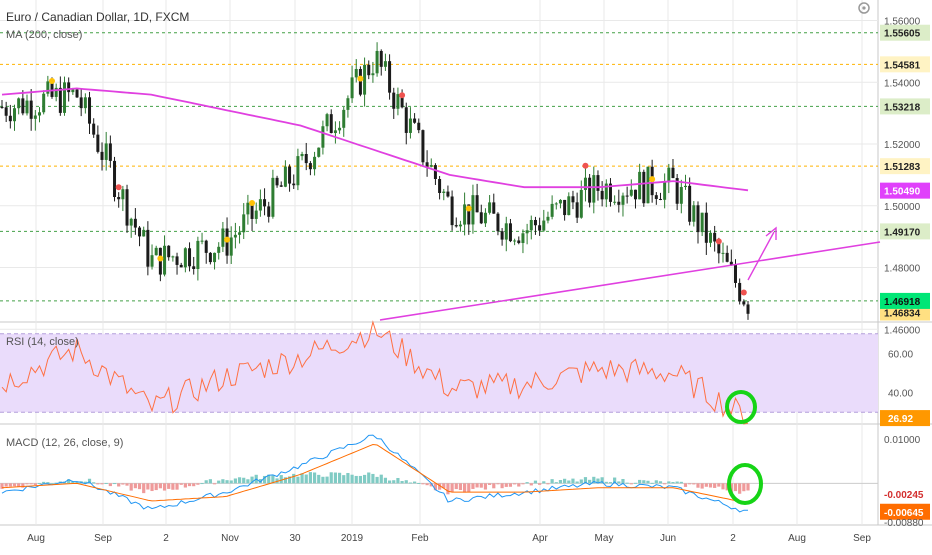  I want to click on trendline, so click(630, 281).